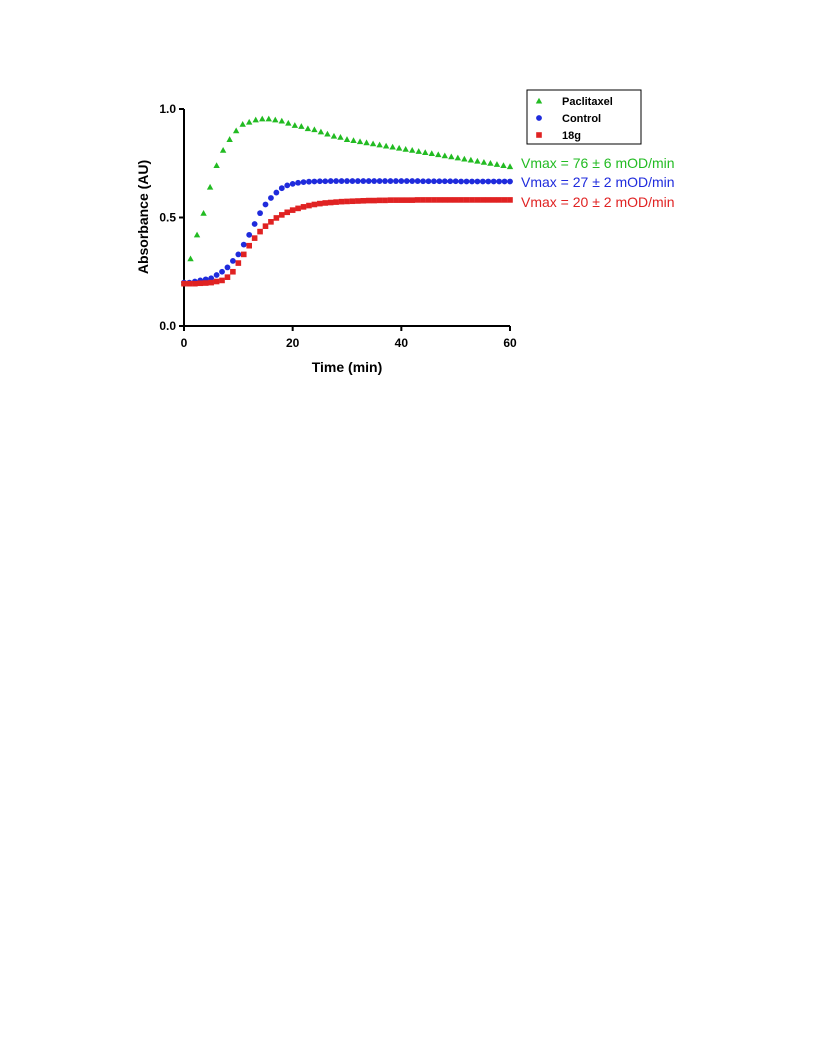  I want to click on y-tick-label: 0.5, so click(167, 218).